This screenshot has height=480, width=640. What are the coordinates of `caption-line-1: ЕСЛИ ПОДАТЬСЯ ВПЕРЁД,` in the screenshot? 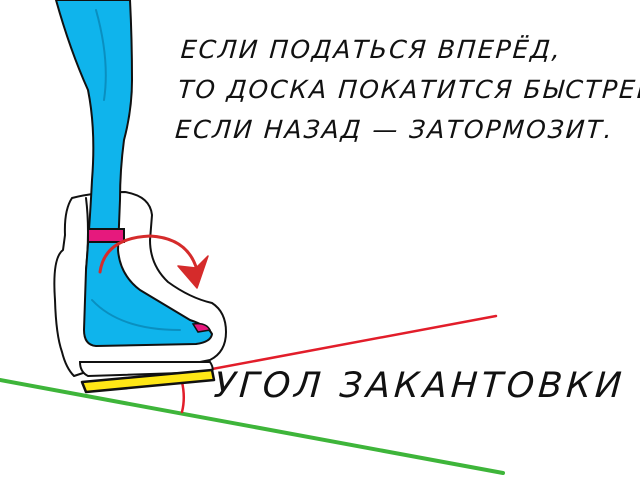 It's located at (371, 49).